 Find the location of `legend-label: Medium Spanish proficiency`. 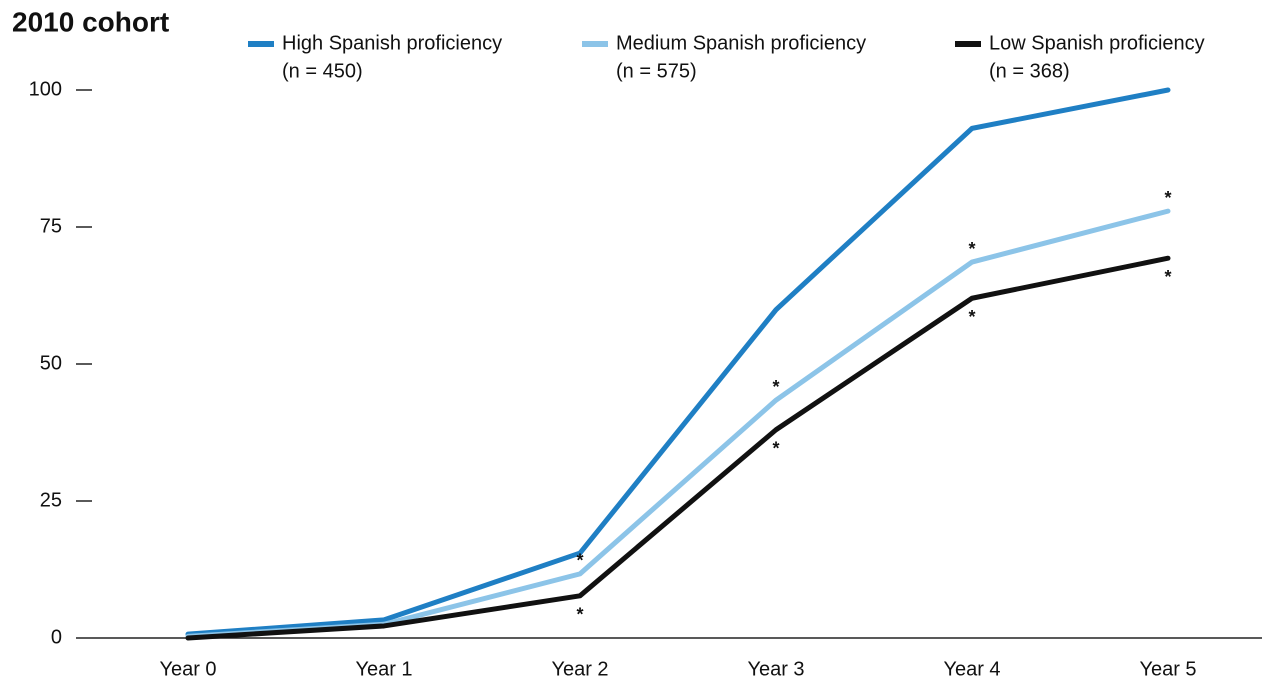

legend-label: Medium Spanish proficiency is located at coordinates (741, 43).